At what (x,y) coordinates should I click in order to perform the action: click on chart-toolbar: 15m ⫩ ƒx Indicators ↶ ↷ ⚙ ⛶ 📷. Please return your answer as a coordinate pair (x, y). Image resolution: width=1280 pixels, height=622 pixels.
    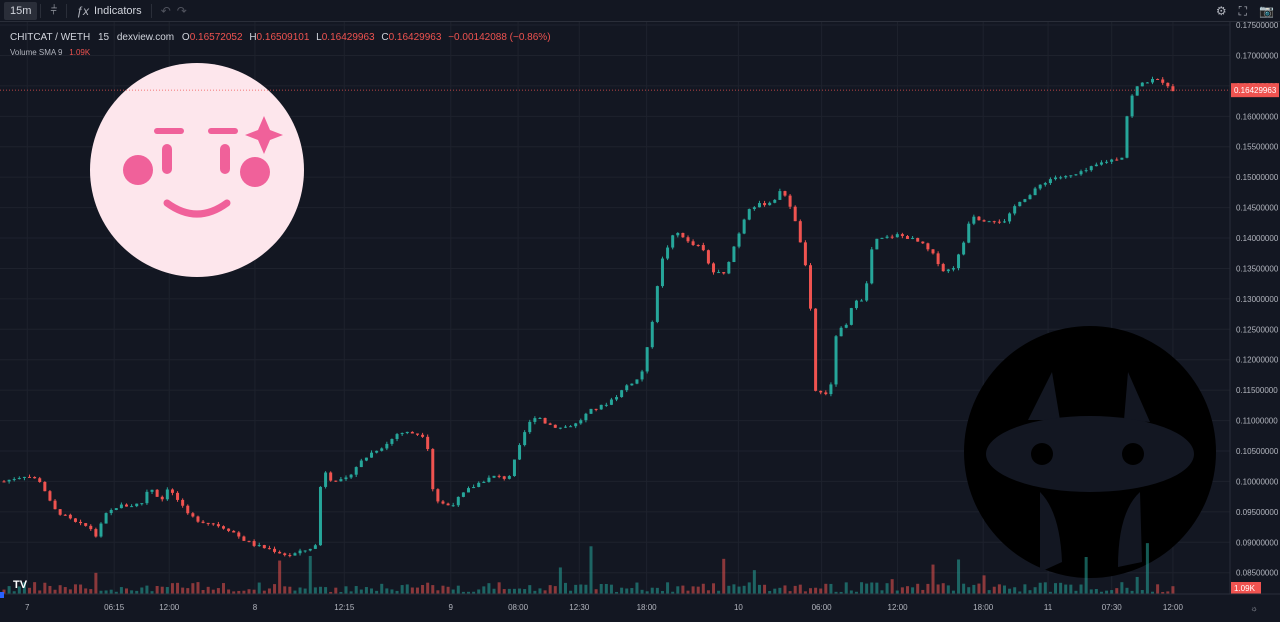
    Looking at the image, I should click on (640, 11).